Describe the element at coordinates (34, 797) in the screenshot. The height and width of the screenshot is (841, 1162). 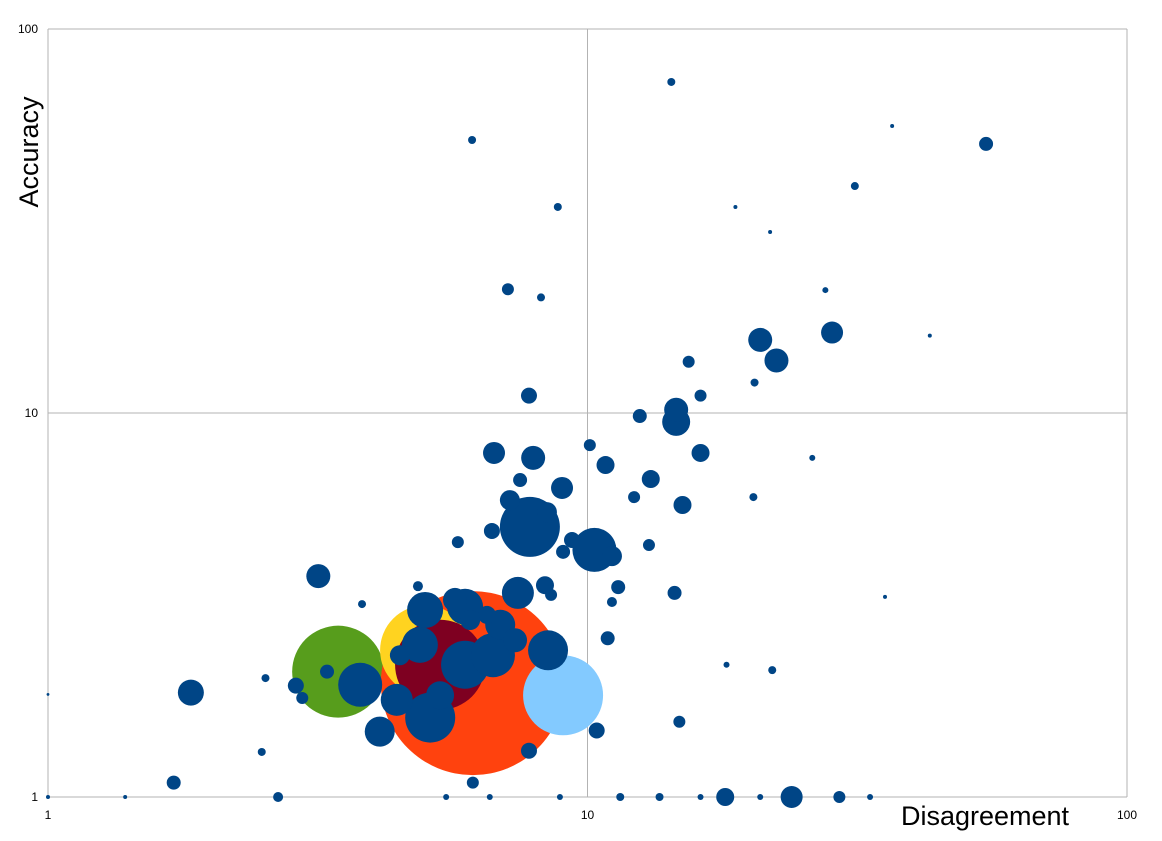
I see `y-tick-label: 1` at that location.